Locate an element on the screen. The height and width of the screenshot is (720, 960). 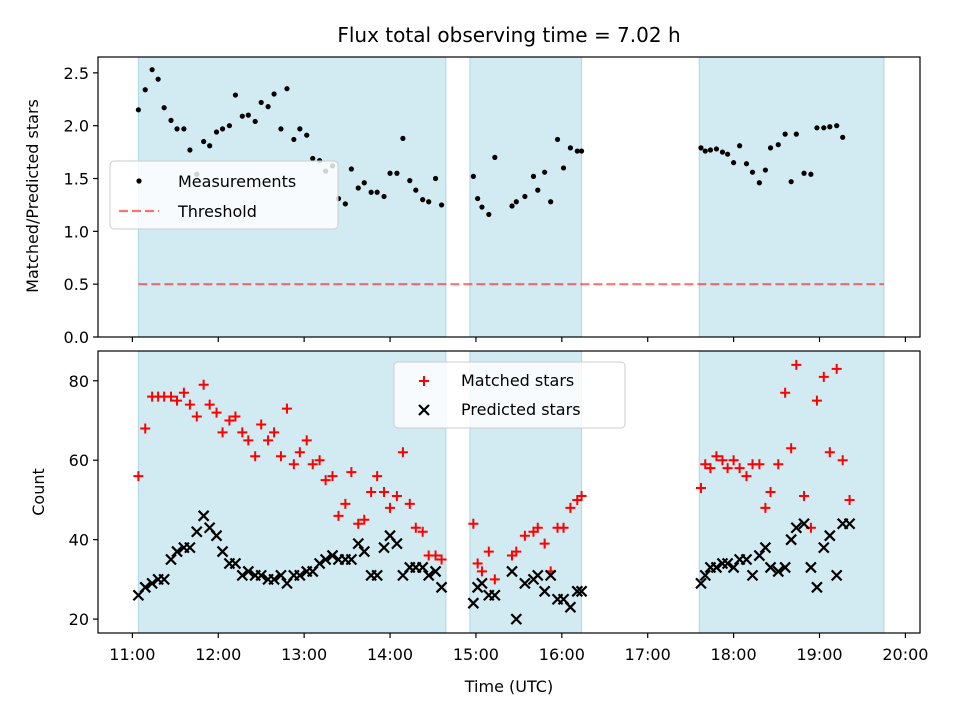
top-legend-box is located at coordinates (224, 195).